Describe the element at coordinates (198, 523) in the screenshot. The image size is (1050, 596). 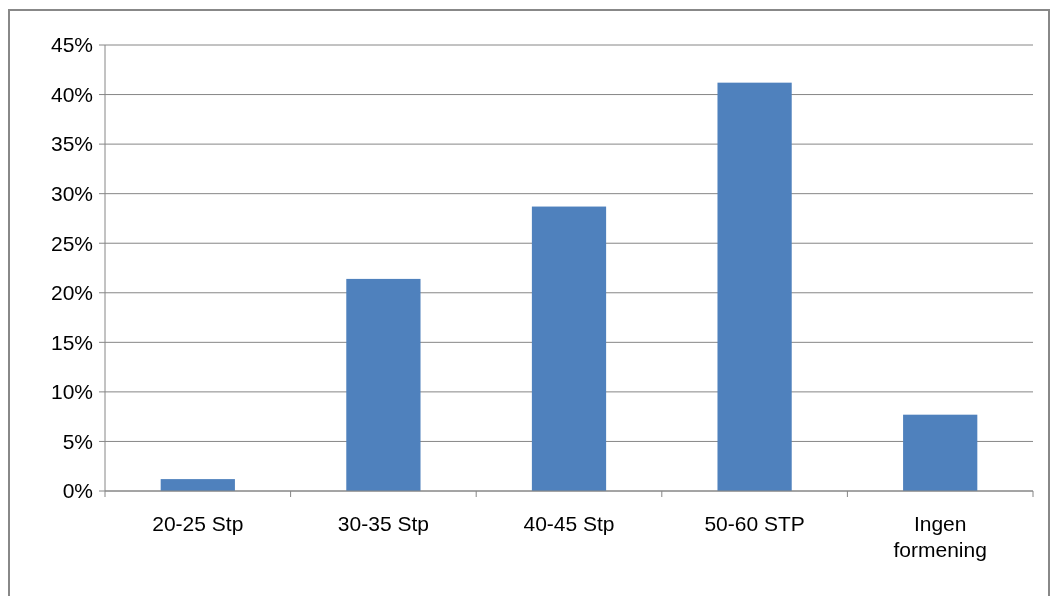
I see `x-tick-label: 20-25 Stp` at that location.